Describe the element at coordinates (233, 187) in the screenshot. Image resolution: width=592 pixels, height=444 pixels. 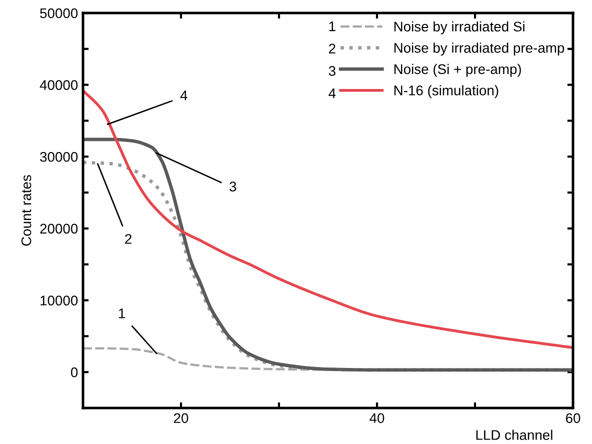
I see `annotation: 3` at that location.